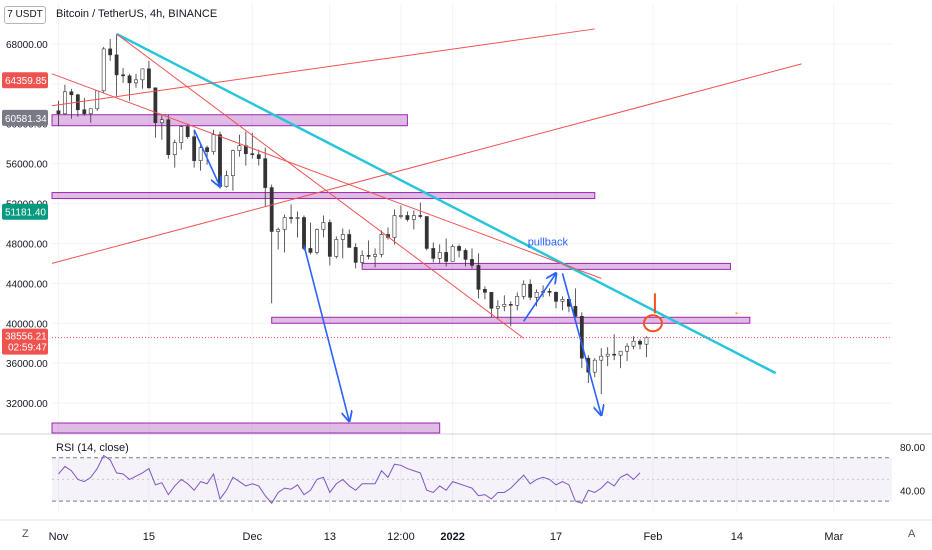 This screenshot has width=932, height=550. I want to click on badge-64359-bg, so click(25, 80).